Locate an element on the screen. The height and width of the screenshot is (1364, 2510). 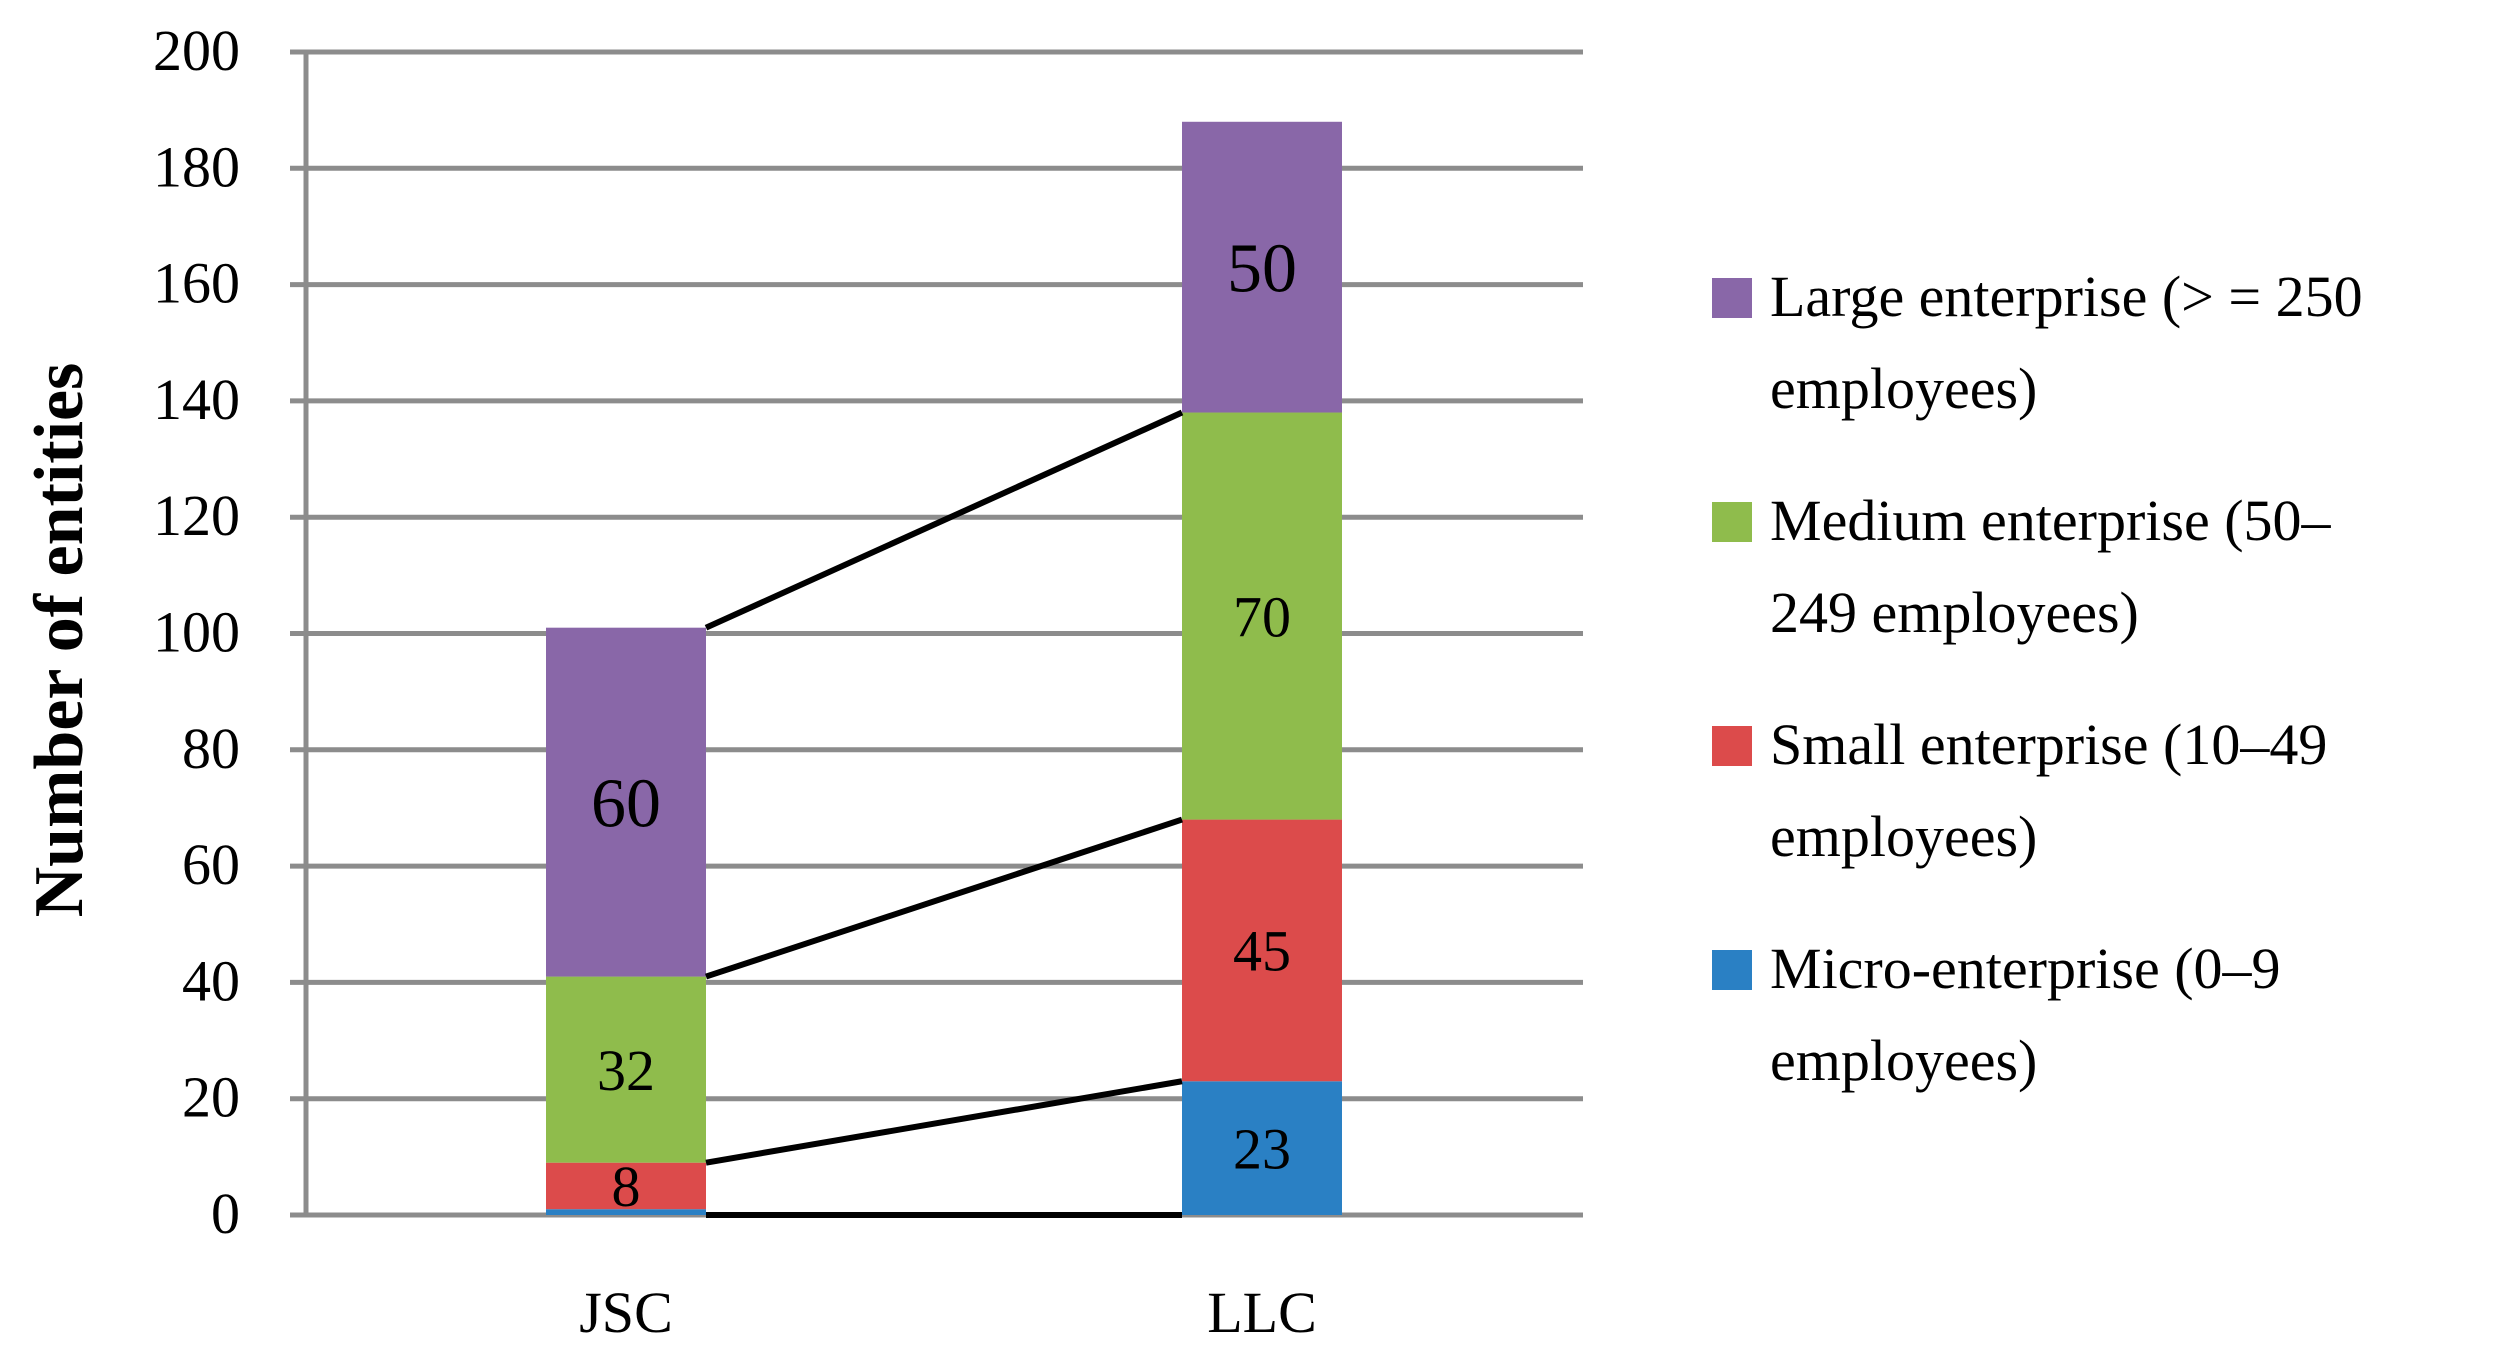
y-tick-label: 100 is located at coordinates (196, 632).